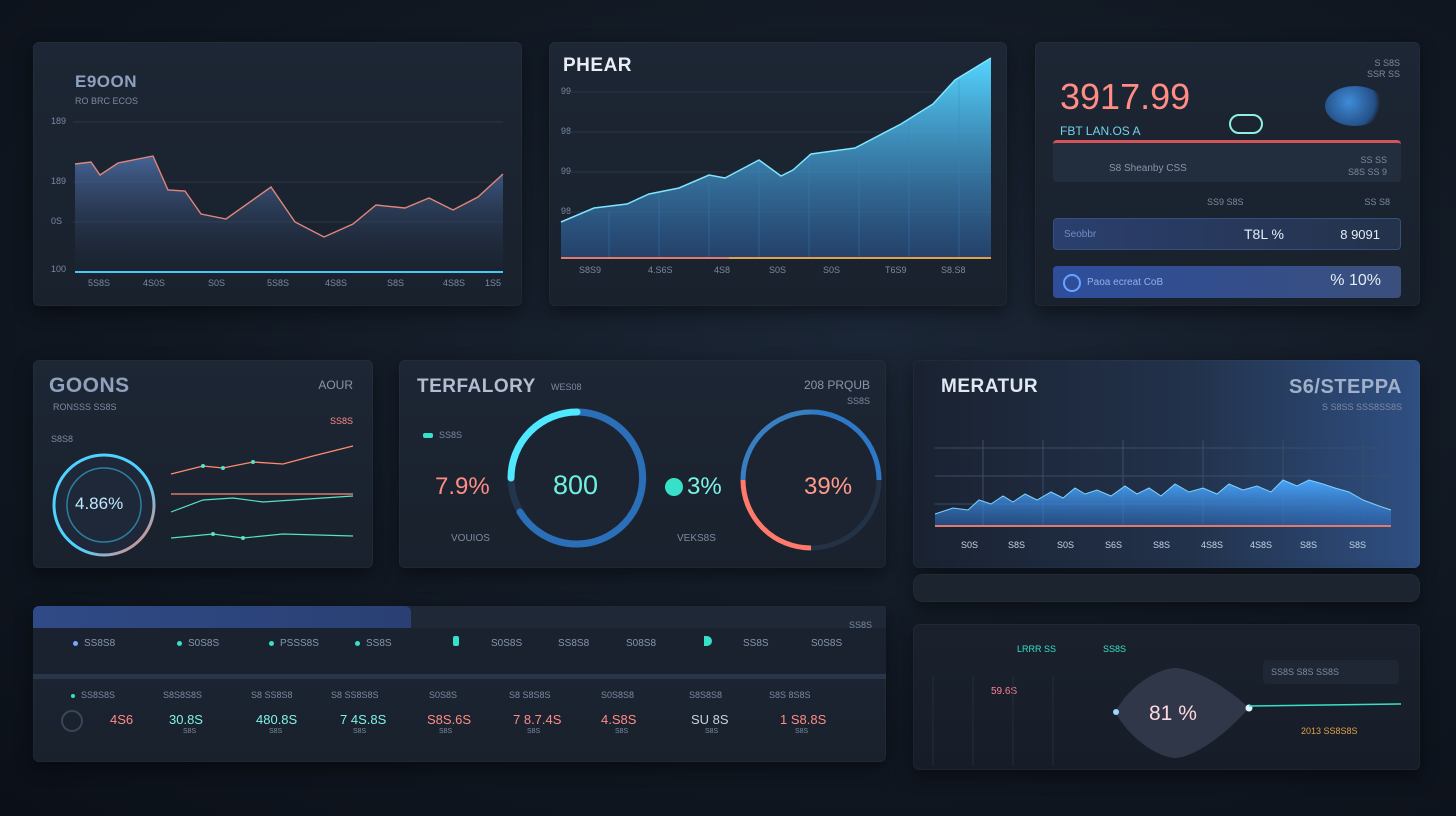  I want to click on cell-value: S8S.6S, so click(449, 719).